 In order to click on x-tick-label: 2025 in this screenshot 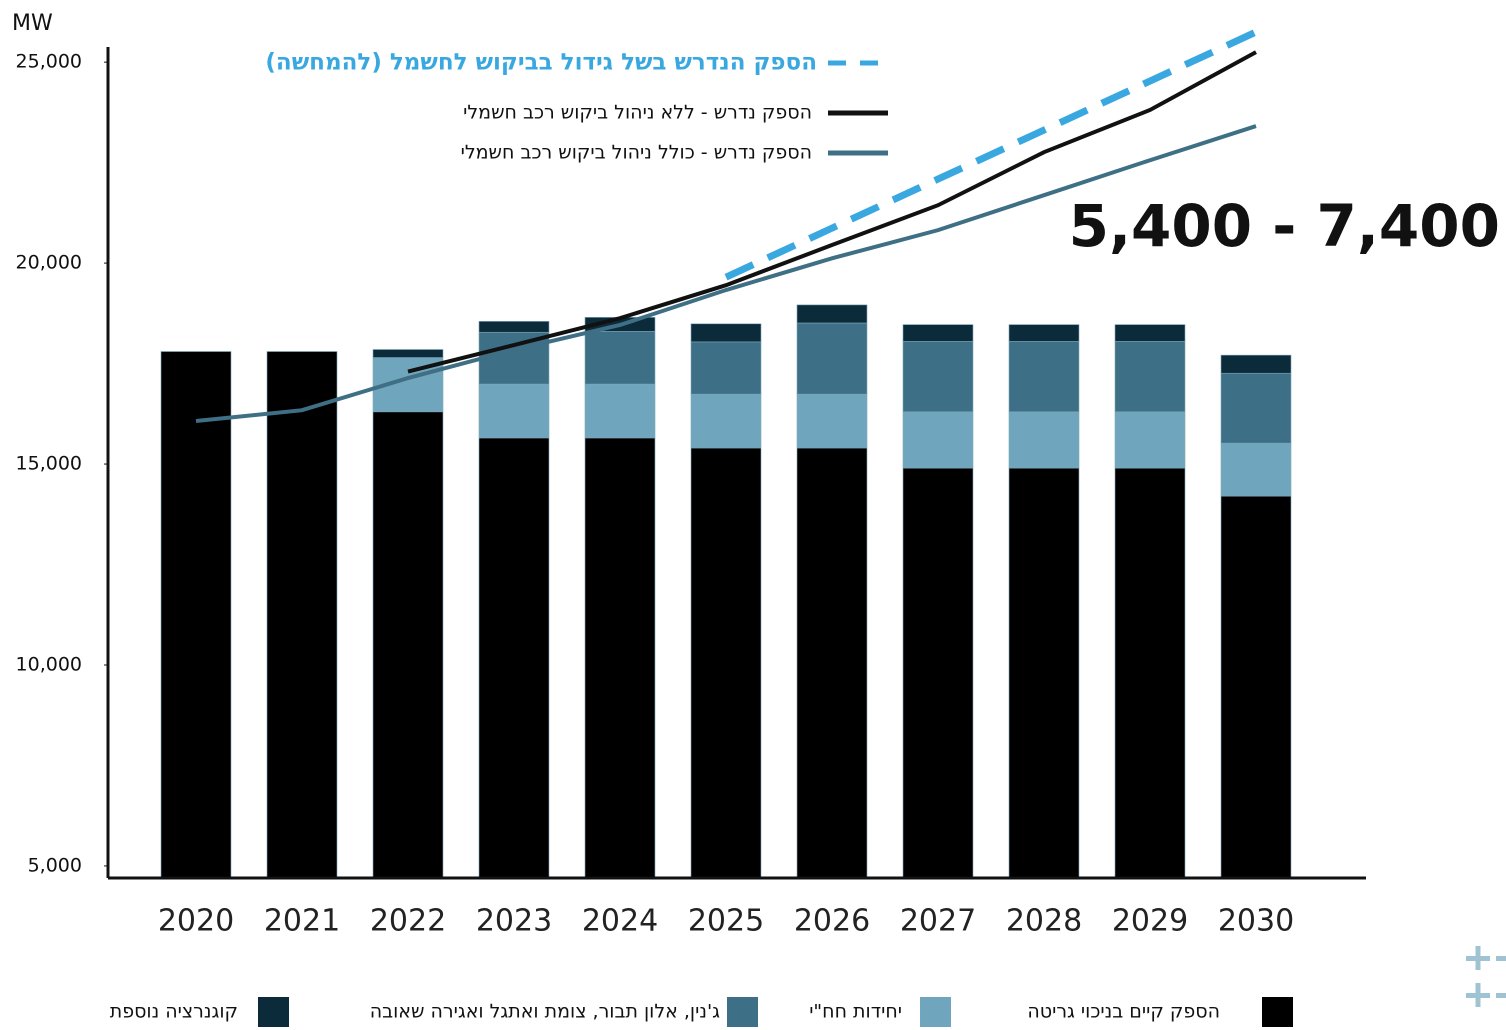, I will do `click(726, 921)`.